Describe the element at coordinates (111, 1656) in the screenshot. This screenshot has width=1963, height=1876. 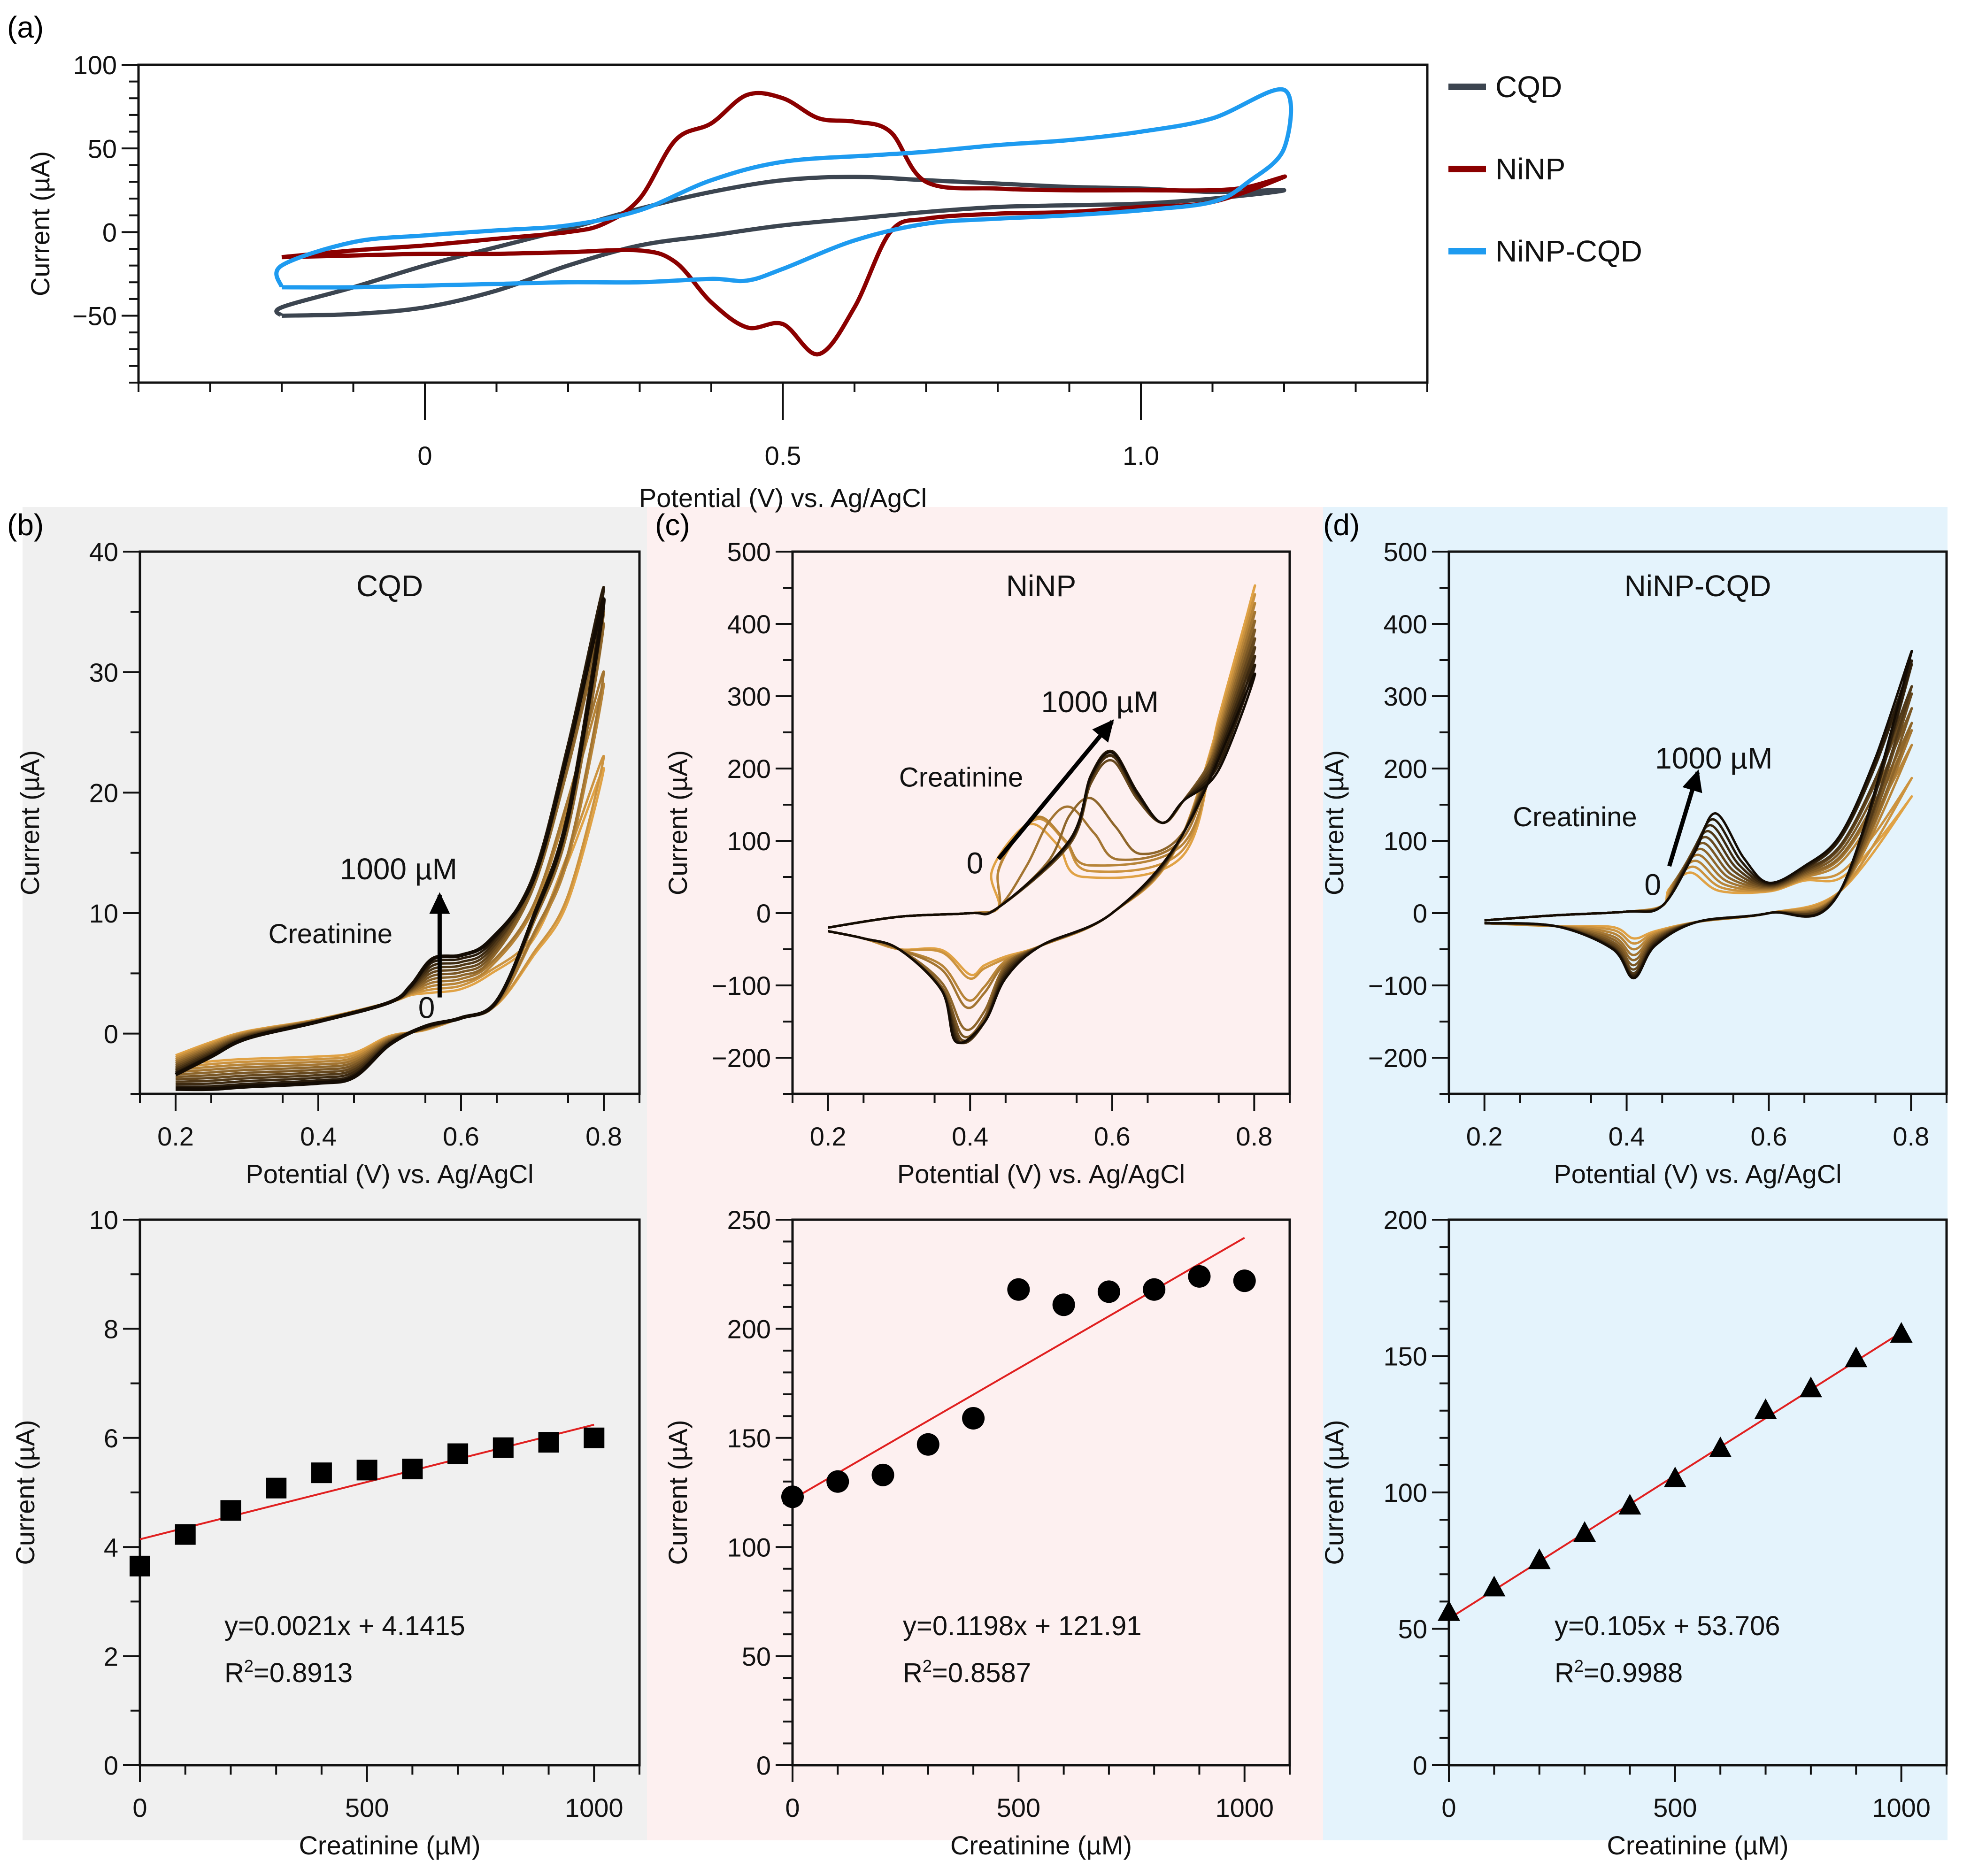
I see `y-tick-label: 2` at that location.